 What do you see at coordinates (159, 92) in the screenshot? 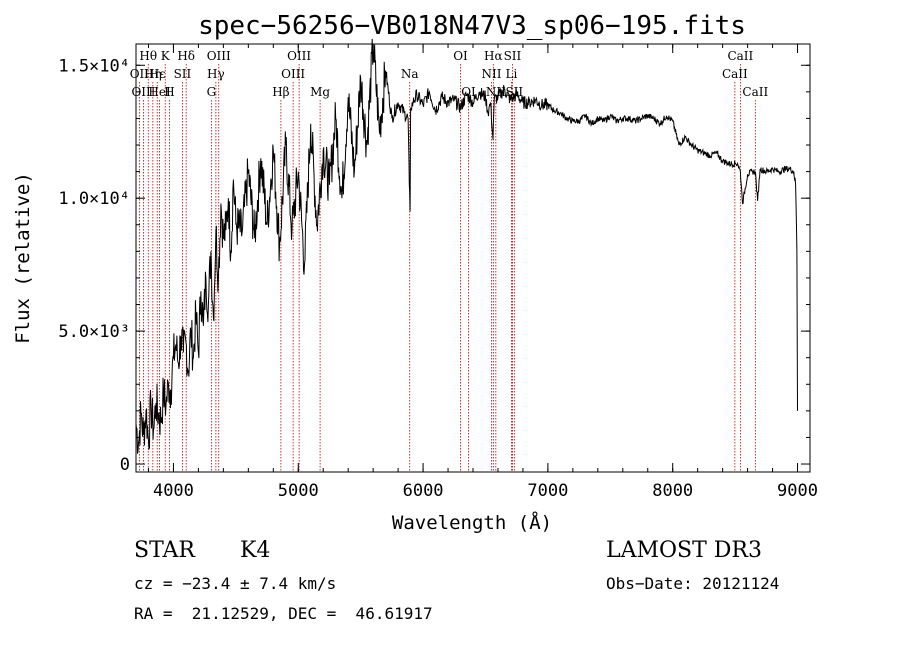
I see `spectral-line-label: HeI` at bounding box center [159, 92].